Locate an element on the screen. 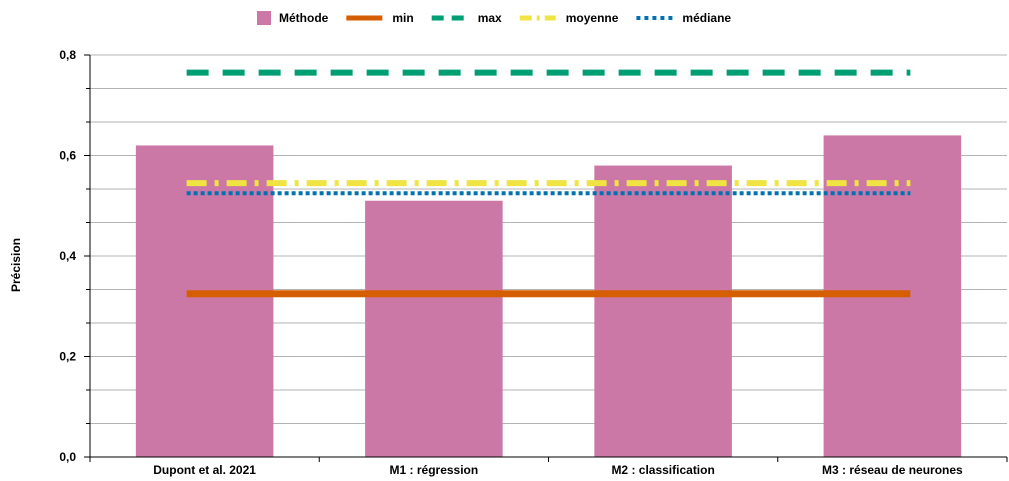 This screenshot has height=481, width=1009. y-axis-title: Précision is located at coordinates (16, 265).